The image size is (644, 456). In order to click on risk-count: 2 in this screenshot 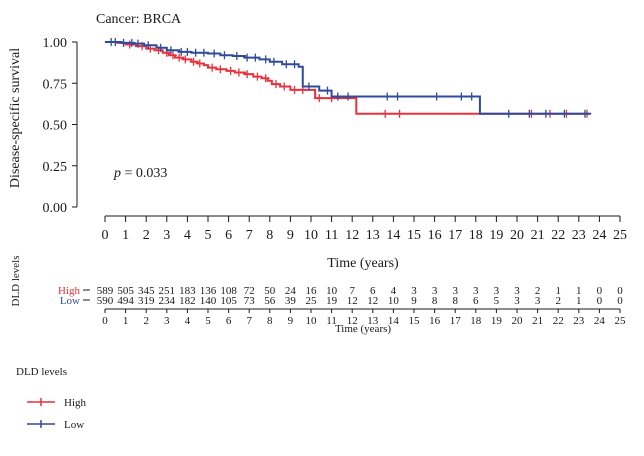, I will do `click(558, 301)`.